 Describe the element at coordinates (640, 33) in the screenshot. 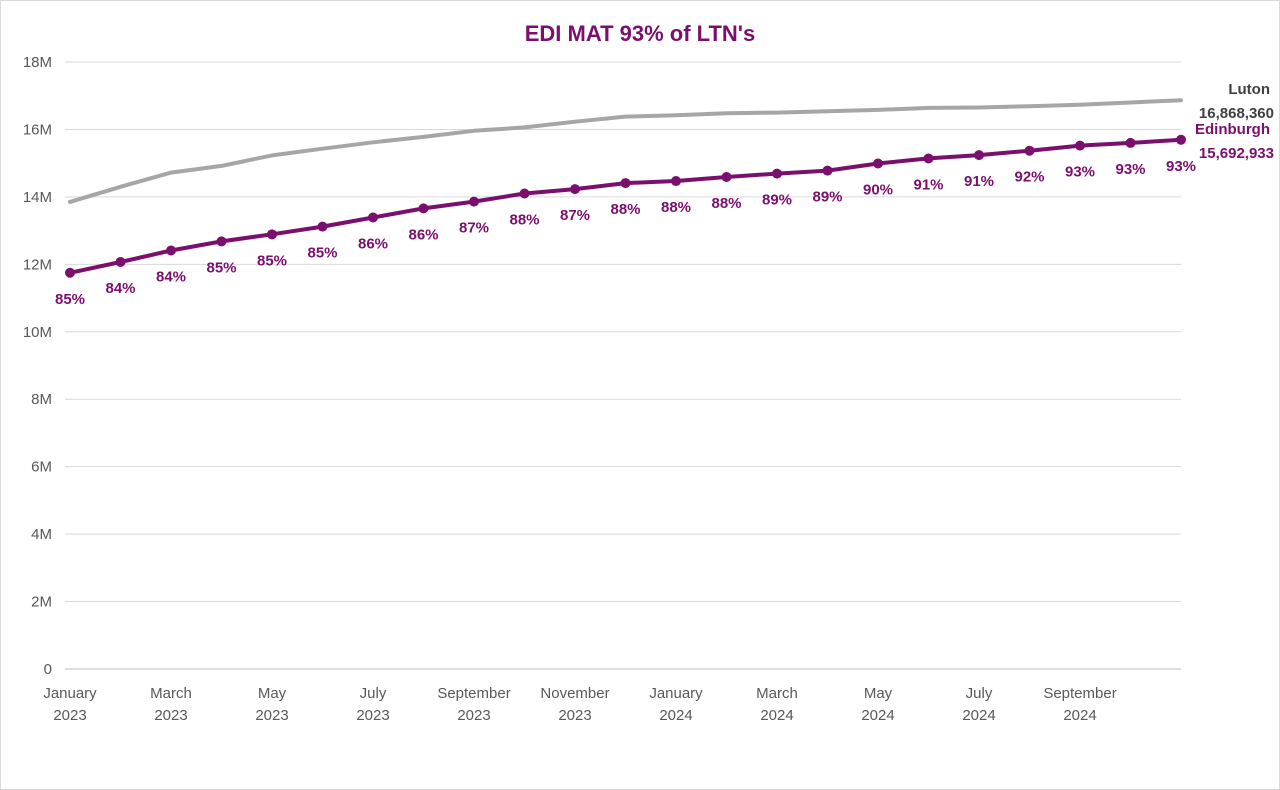

I see `chart-title: EDI MAT 93% of LTN's` at that location.